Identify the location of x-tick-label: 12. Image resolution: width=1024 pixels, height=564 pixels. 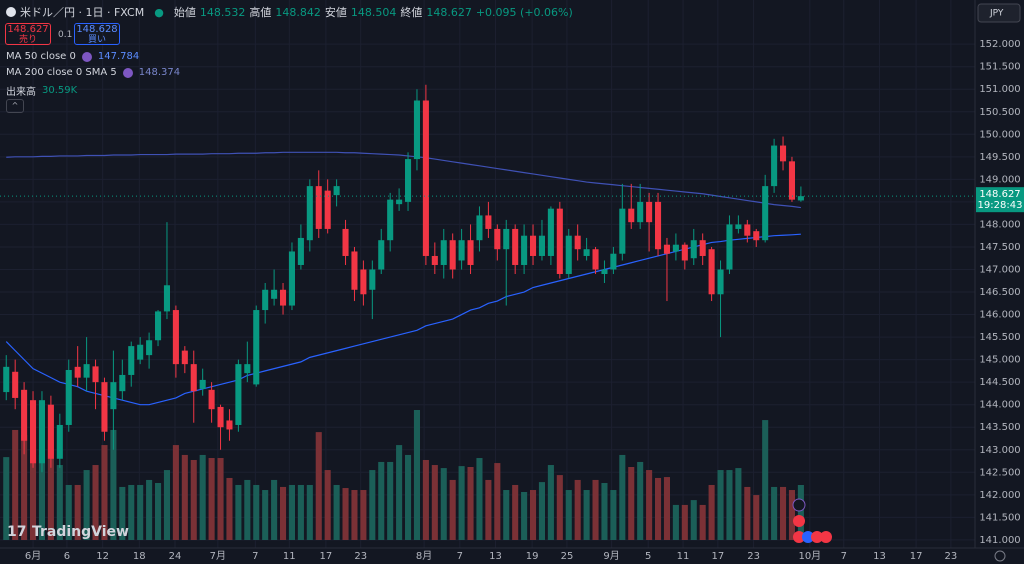
(102, 556).